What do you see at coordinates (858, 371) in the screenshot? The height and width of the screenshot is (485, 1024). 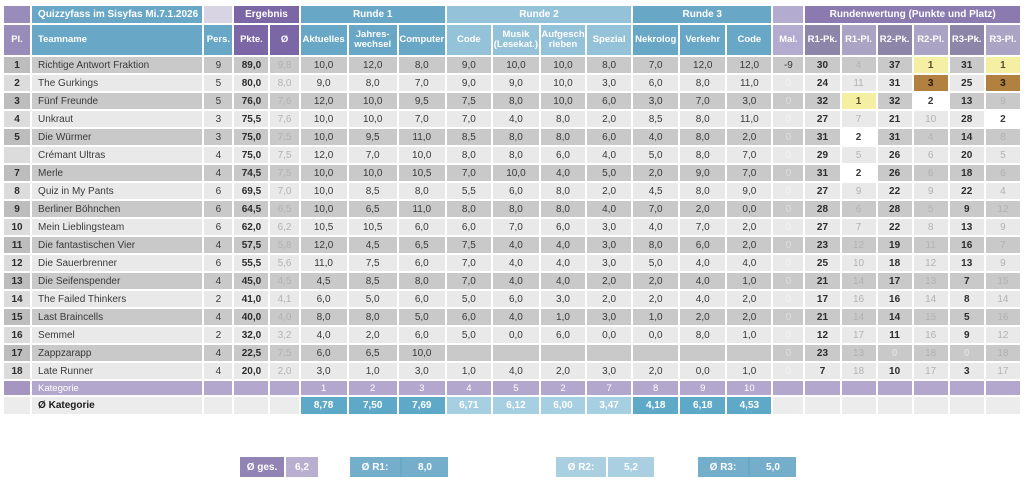 I see `round-place-cell: 18` at bounding box center [858, 371].